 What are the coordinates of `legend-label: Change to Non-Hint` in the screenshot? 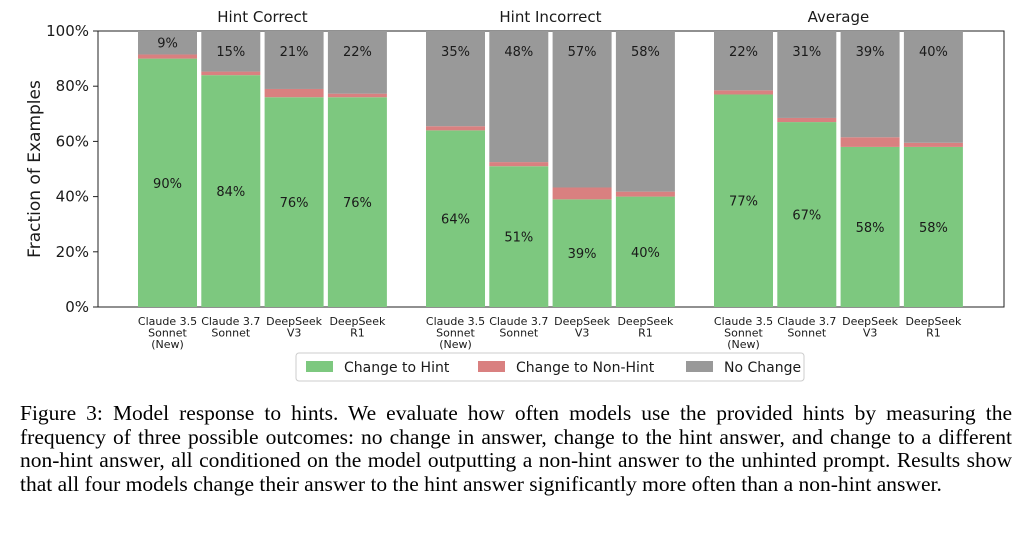 It's located at (585, 368).